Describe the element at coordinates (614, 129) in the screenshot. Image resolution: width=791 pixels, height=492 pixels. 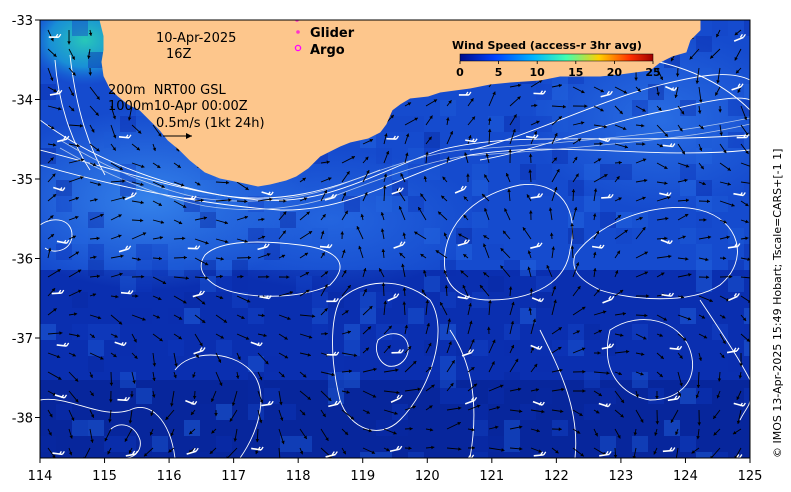
I see `contour-line` at that location.